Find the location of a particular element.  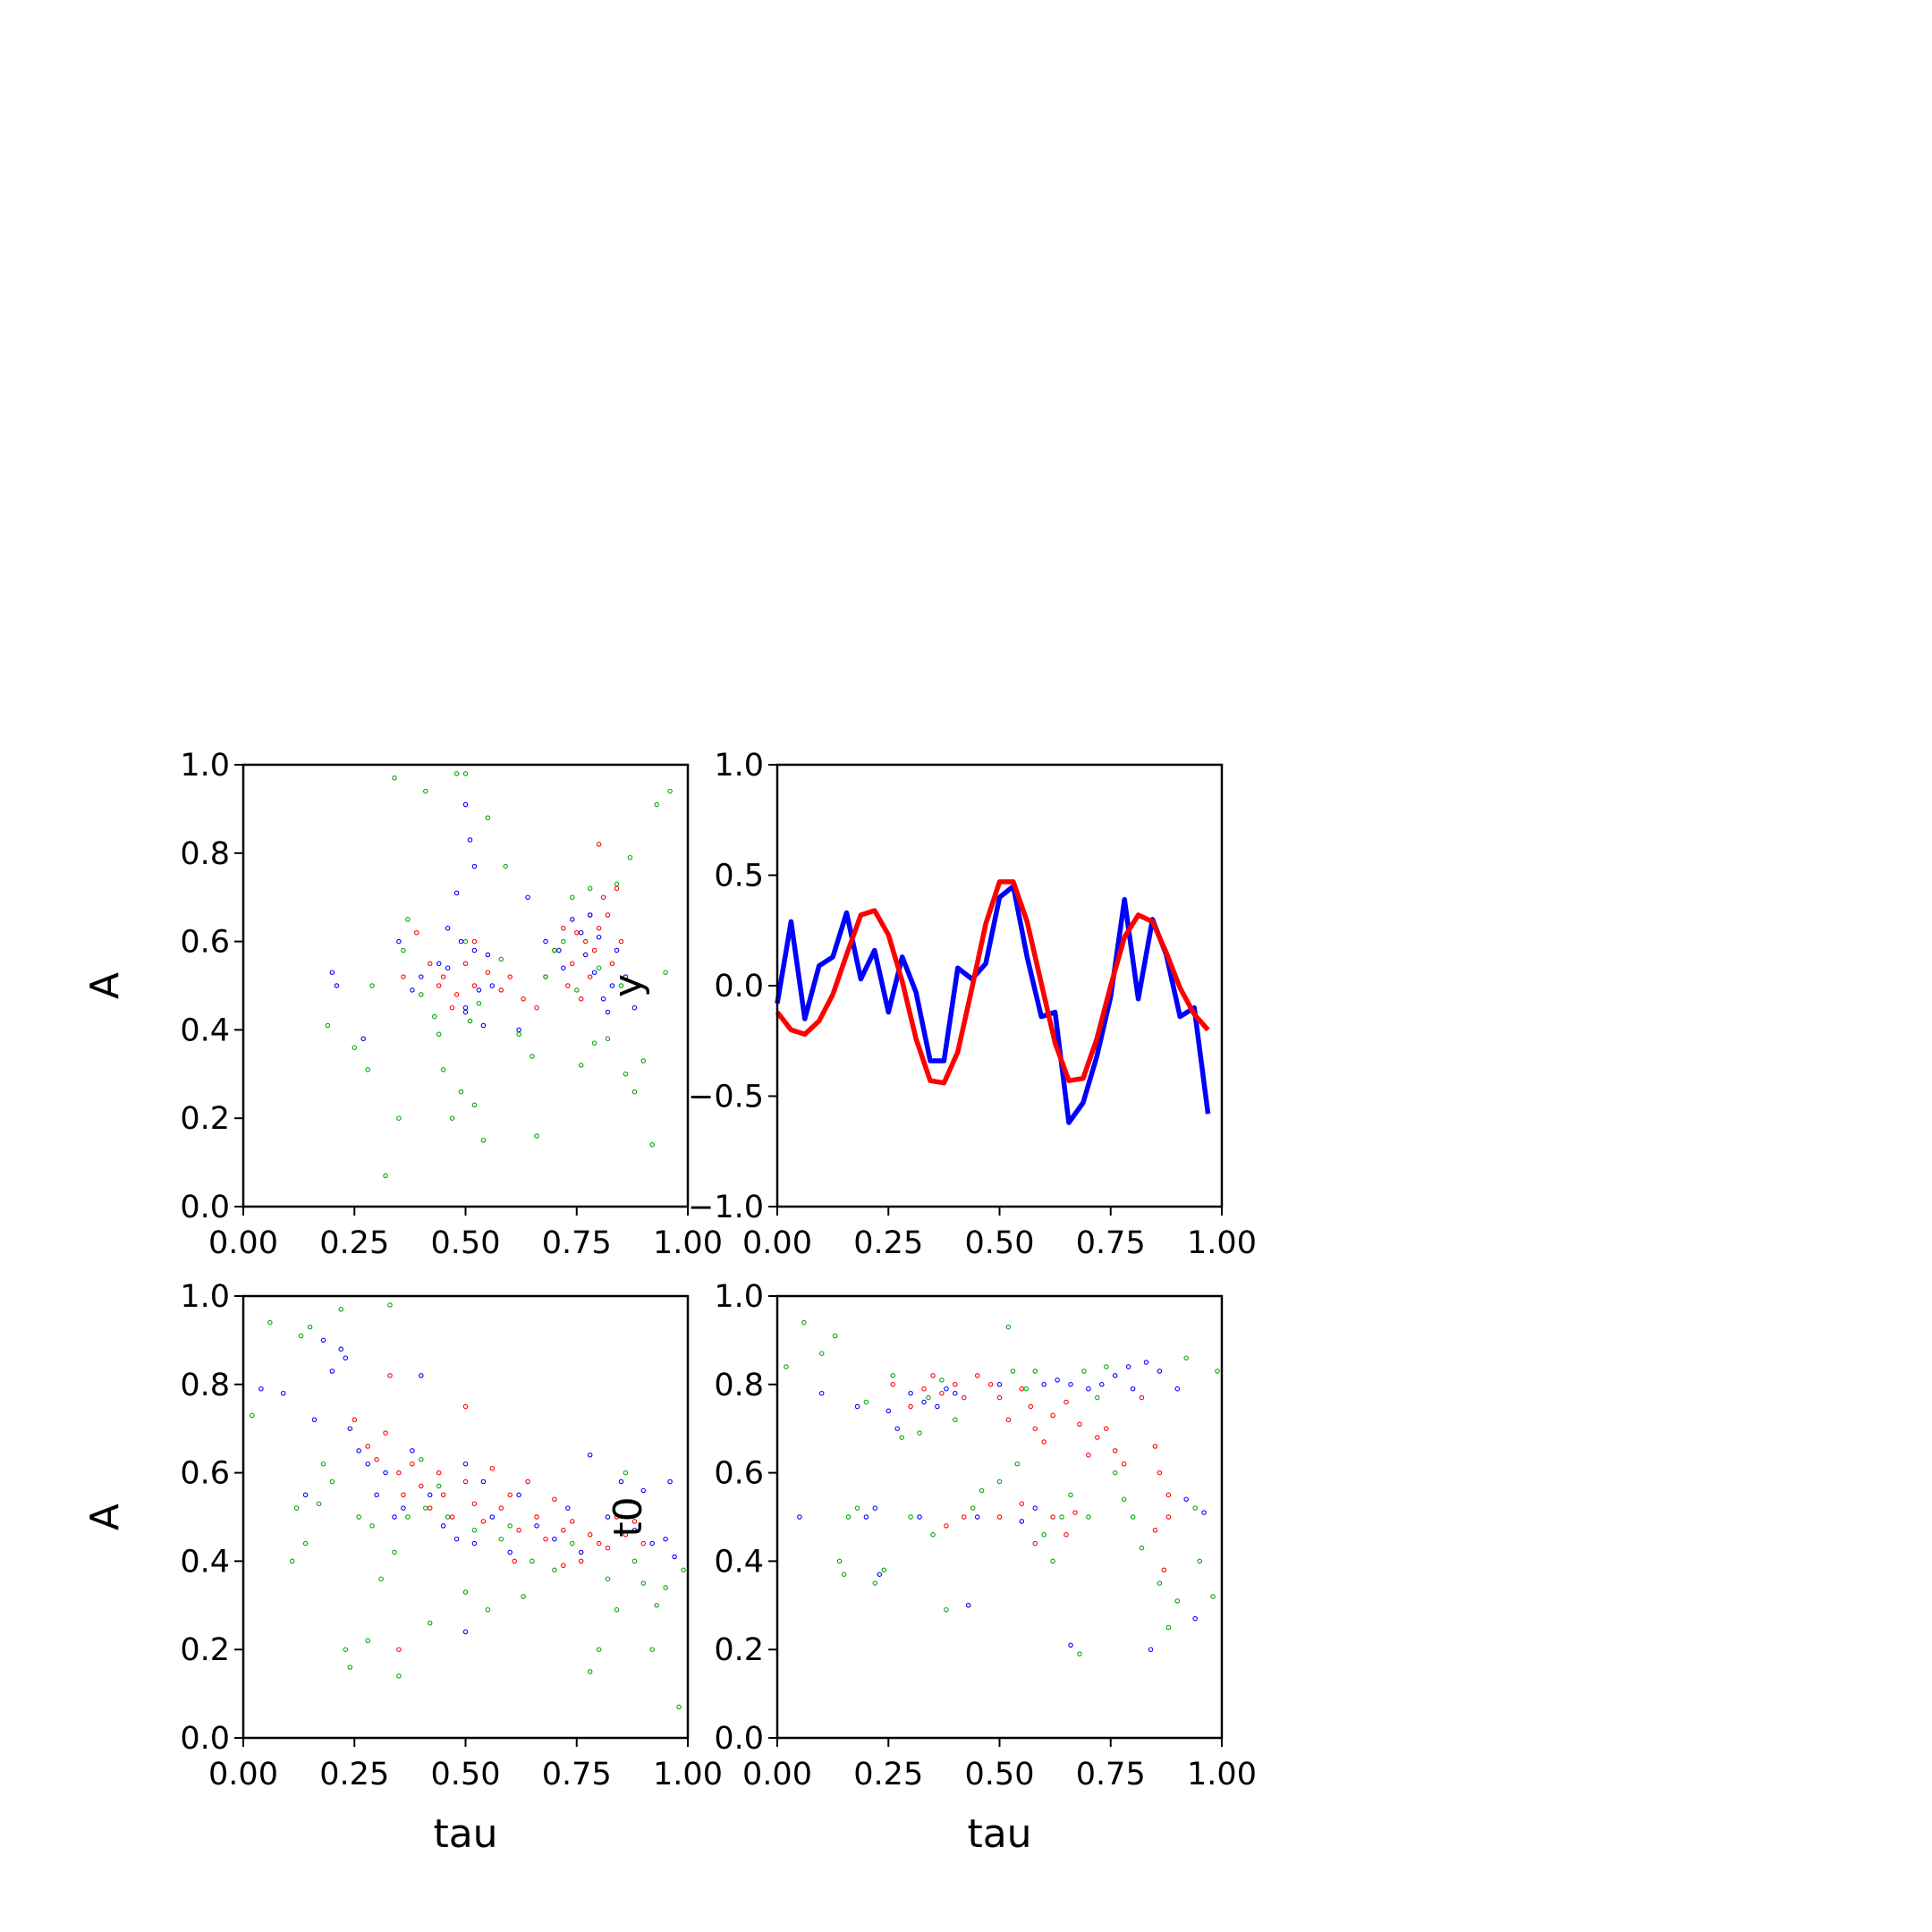

y-tick-label: 0.2 is located at coordinates (205, 1650).